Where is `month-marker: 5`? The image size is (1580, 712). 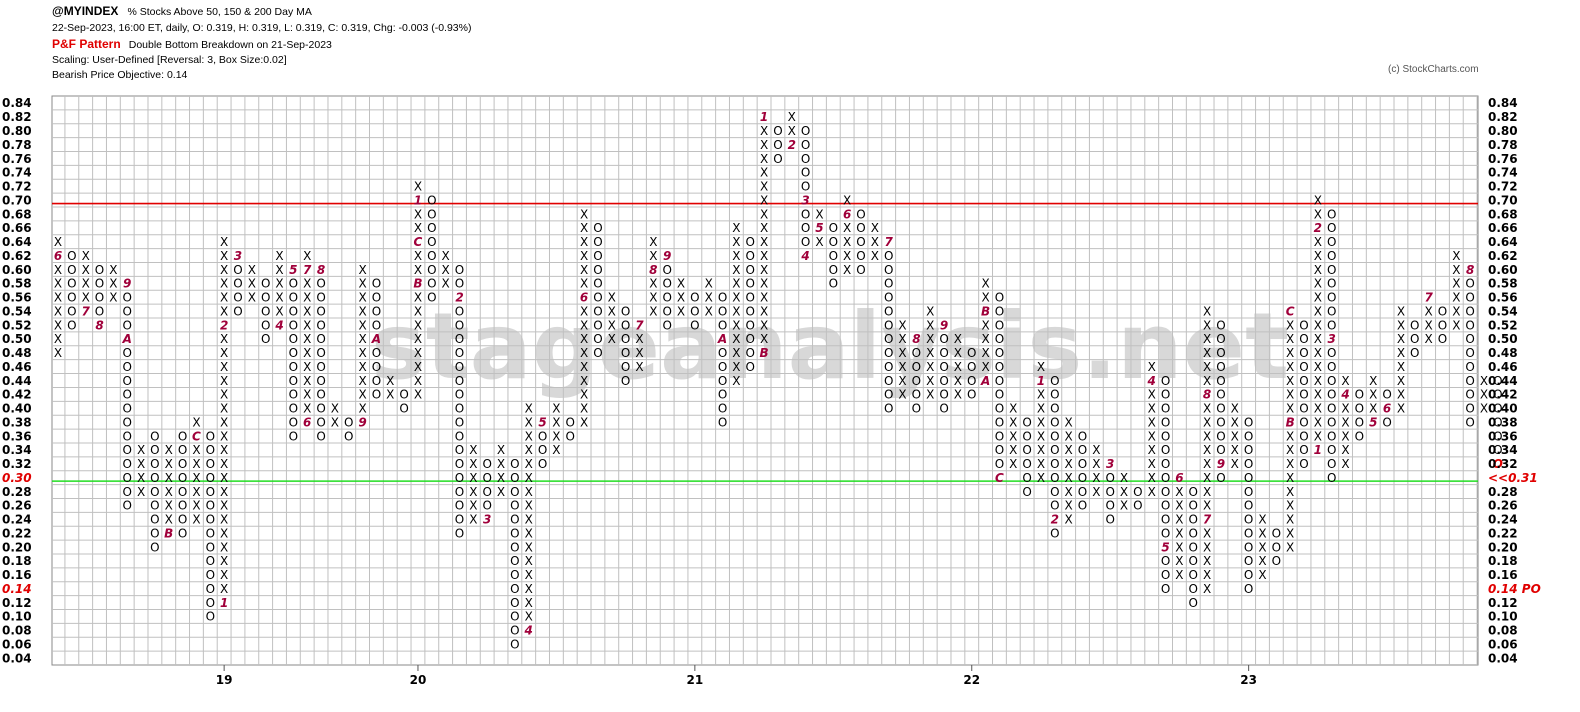
month-marker: 5 is located at coordinates (1165, 547).